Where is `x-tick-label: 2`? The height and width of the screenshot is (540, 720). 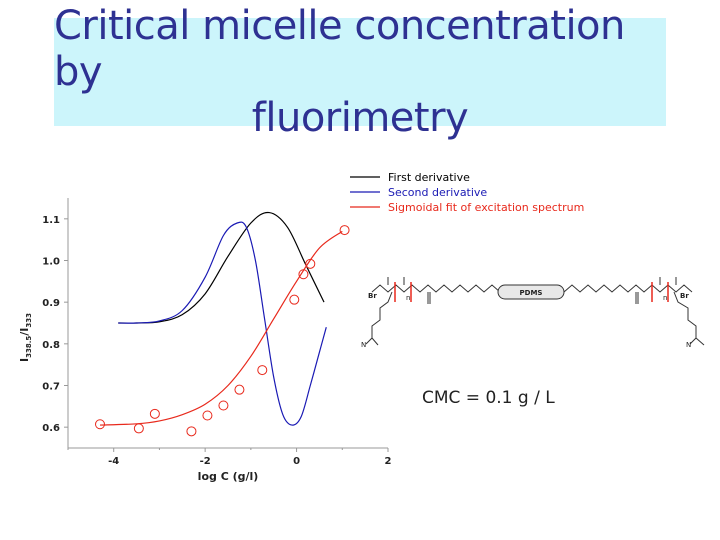
x-tick-label: 2 is located at coordinates (388, 461).